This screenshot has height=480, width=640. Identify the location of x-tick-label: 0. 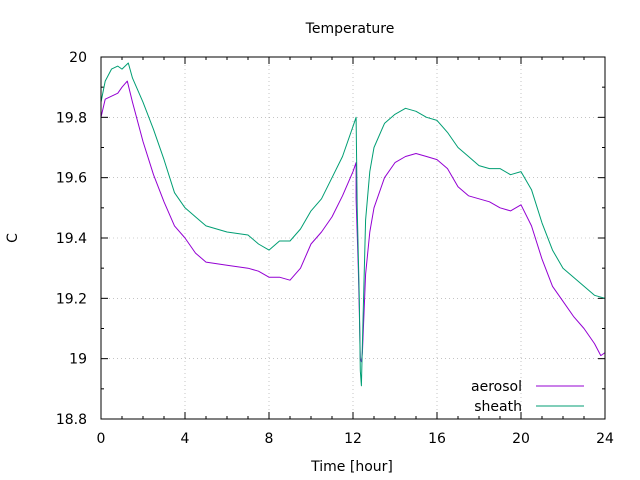
(101, 439).